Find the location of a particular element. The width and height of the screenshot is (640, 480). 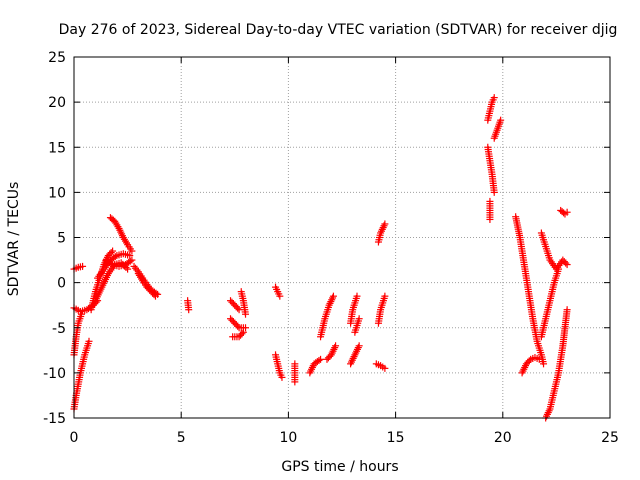

x-tick-label: 25 is located at coordinates (610, 438).